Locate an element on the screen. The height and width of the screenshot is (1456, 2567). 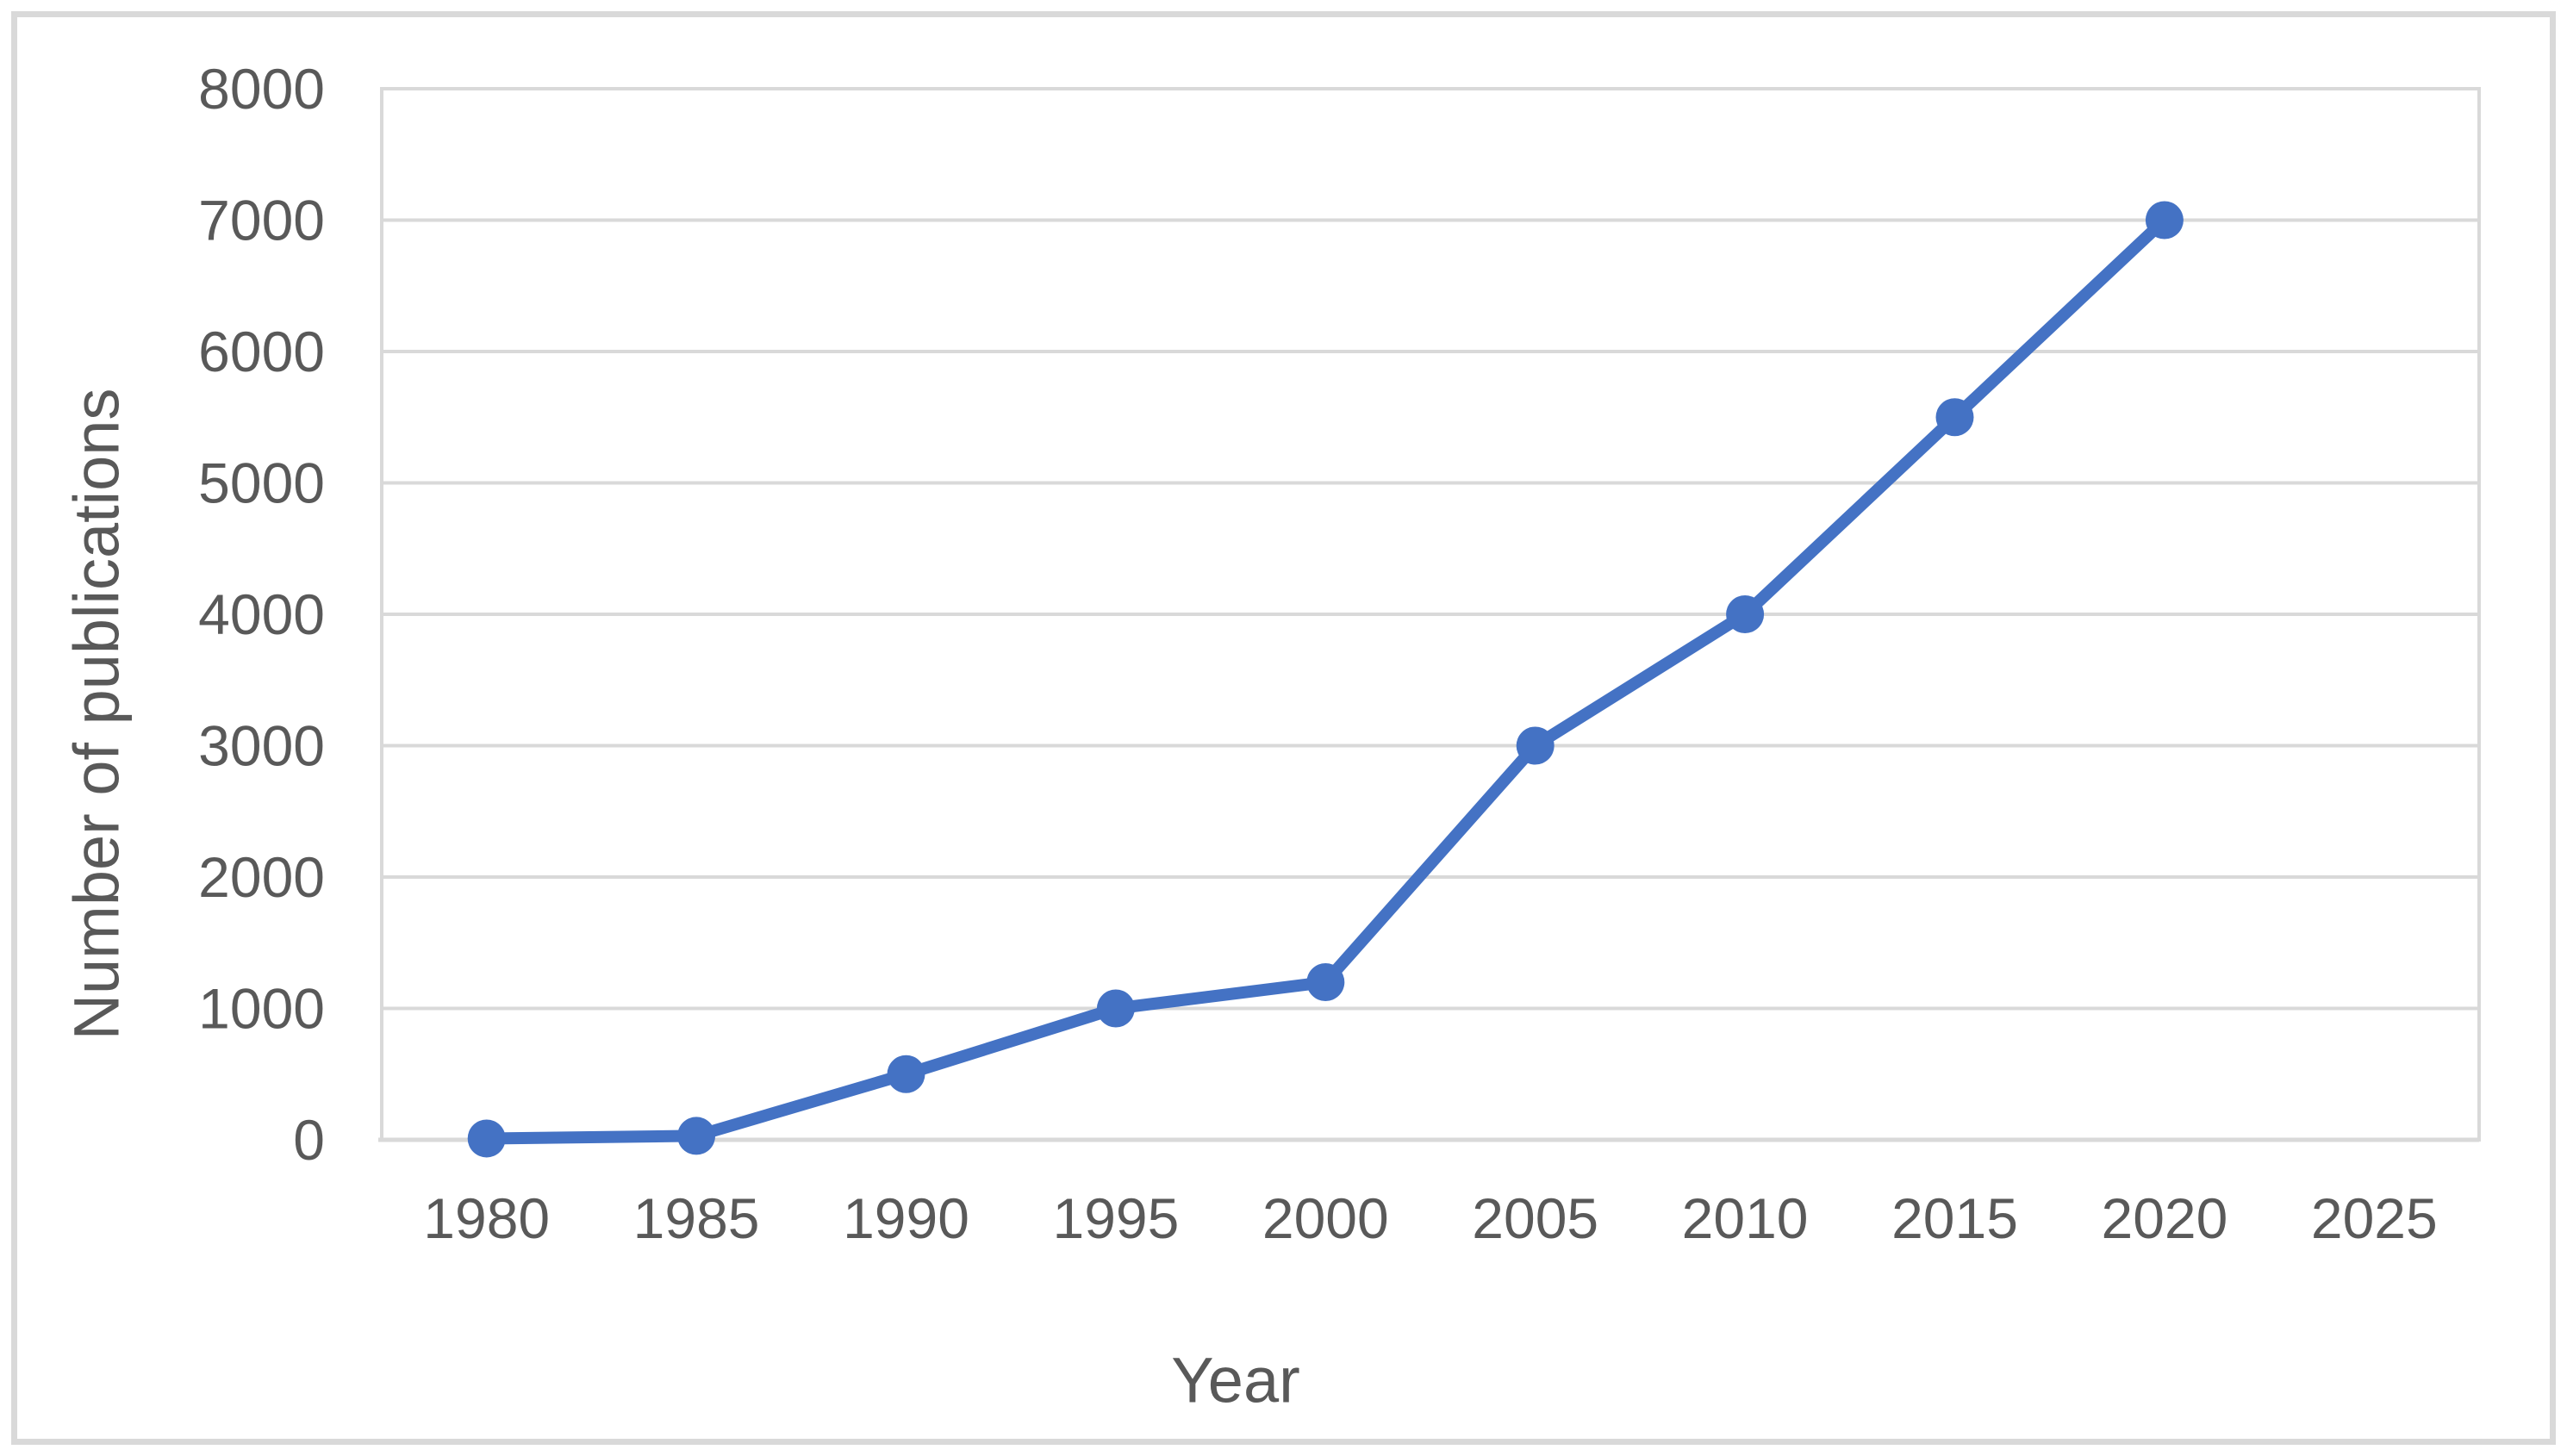
y-axis-title: Number of publications is located at coordinates (97, 715).